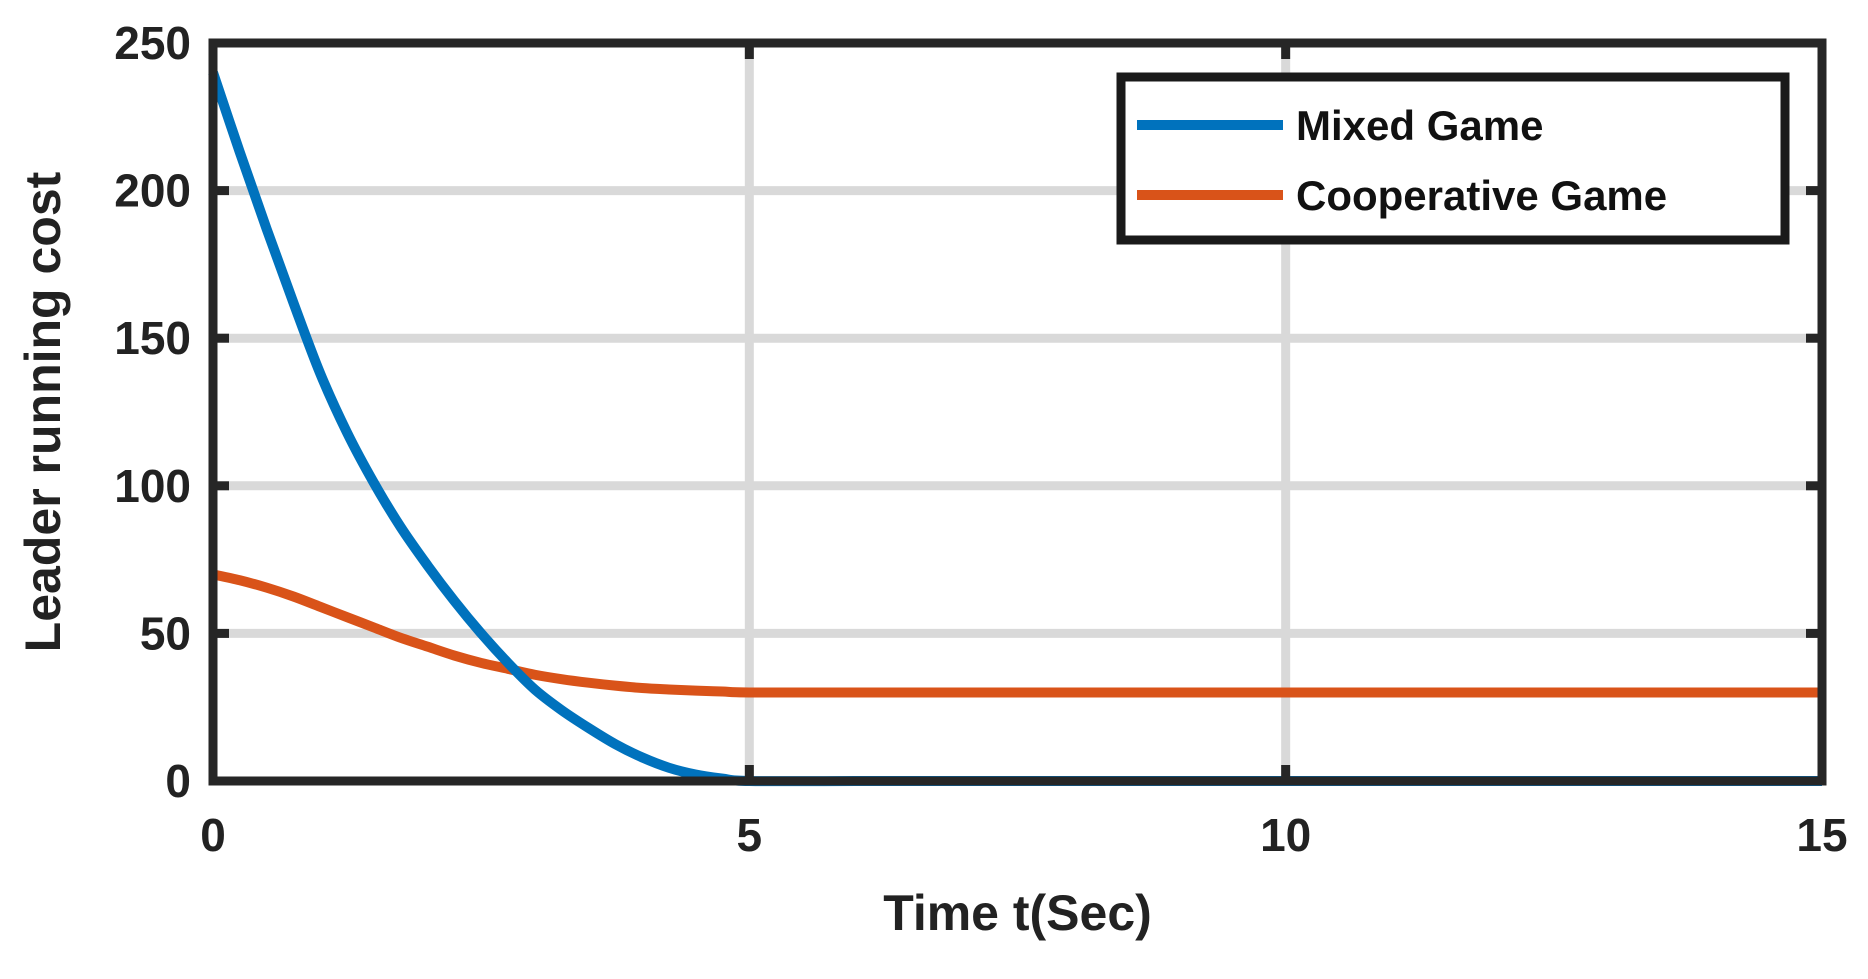 The height and width of the screenshot is (979, 1868). I want to click on series-line-cooperative-game, so click(1016, 633).